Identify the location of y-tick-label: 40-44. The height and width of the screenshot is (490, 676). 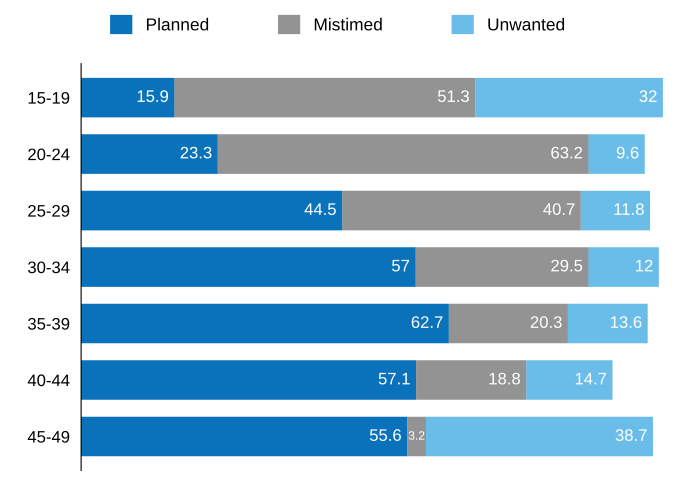
(49, 380).